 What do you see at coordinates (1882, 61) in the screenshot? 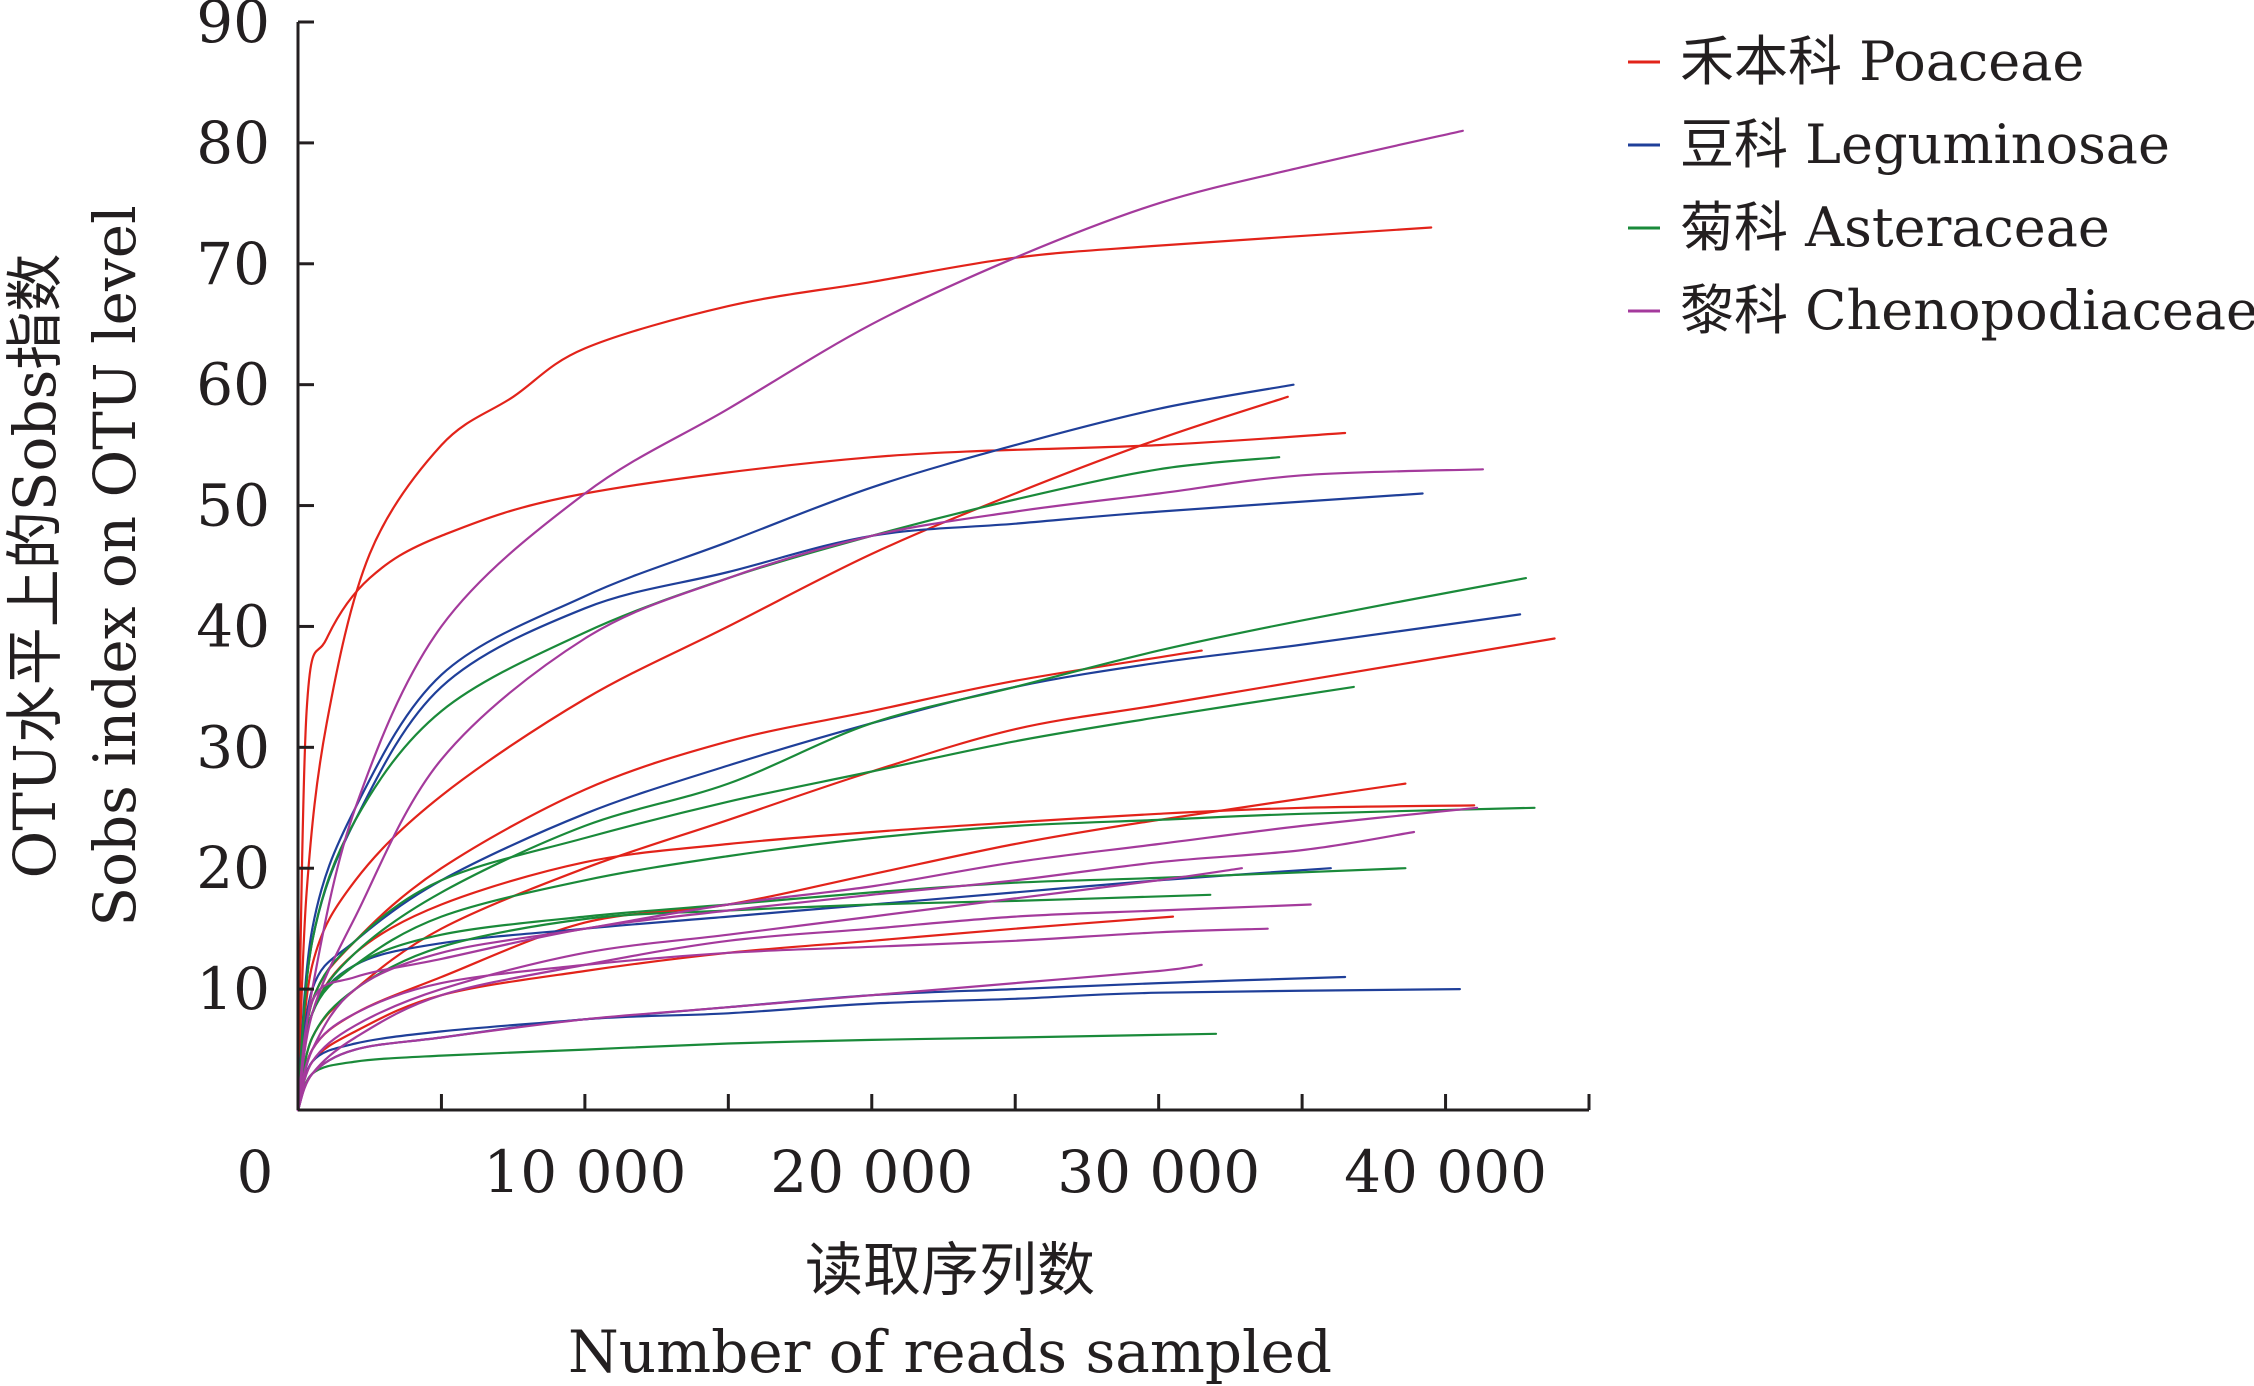
I see `legend-label-poaceae: 禾本科 Poaceae` at bounding box center [1882, 61].